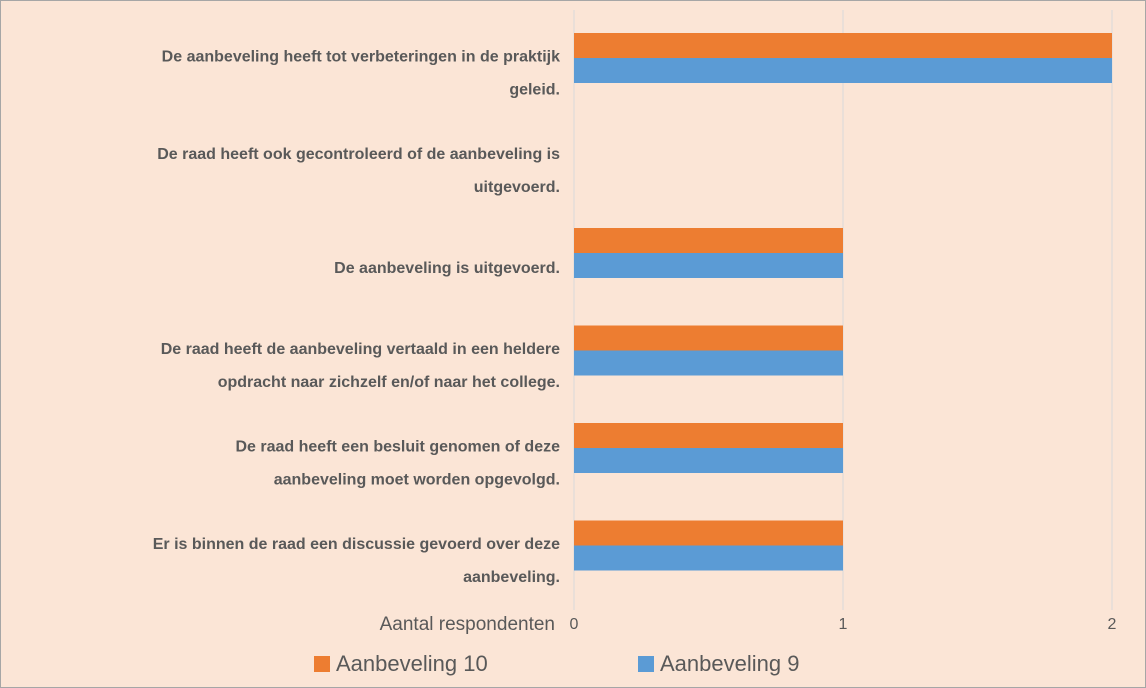  I want to click on y-tick-label: geleid., so click(534, 90).